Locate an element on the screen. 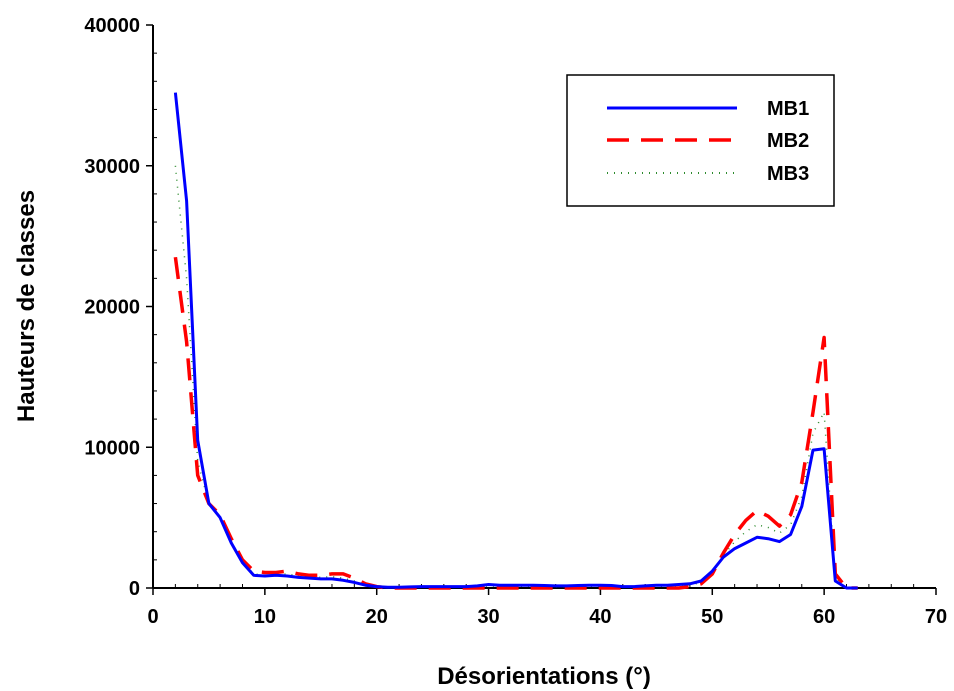  x-tick-label: 30 is located at coordinates (488, 617).